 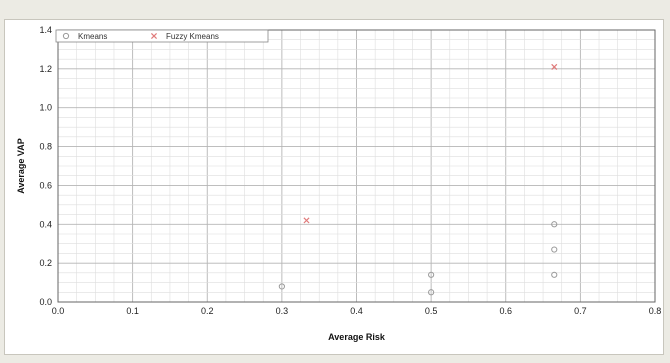 I want to click on y-tick-label: 0.6, so click(x=45, y=185).